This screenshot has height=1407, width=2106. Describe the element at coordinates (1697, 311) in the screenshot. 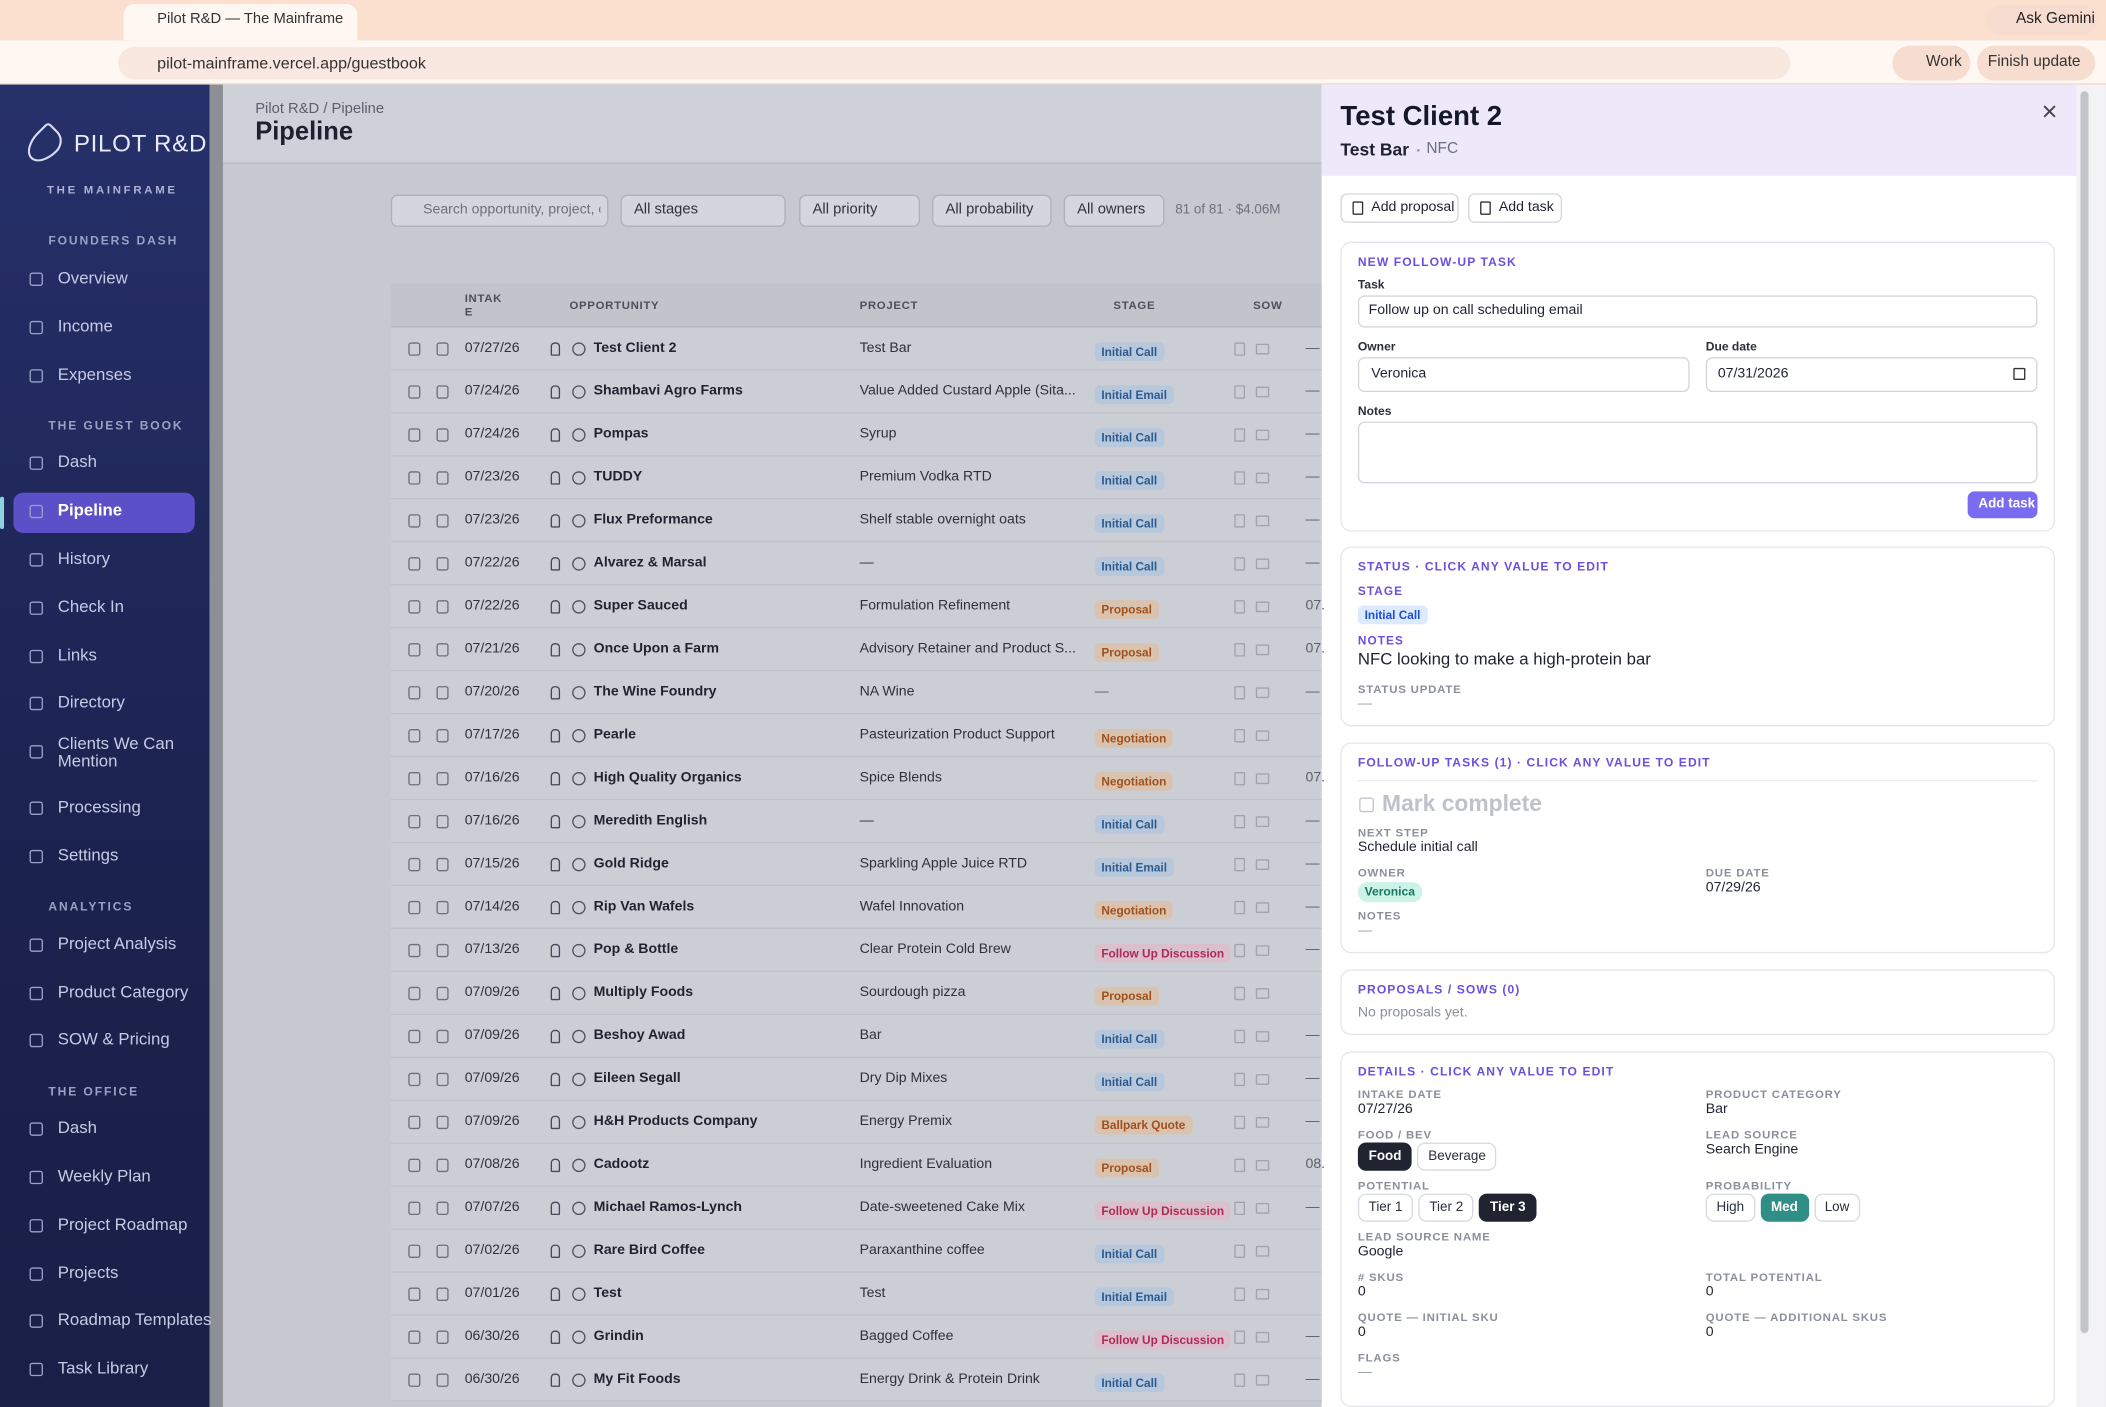

I see `task-input` at that location.